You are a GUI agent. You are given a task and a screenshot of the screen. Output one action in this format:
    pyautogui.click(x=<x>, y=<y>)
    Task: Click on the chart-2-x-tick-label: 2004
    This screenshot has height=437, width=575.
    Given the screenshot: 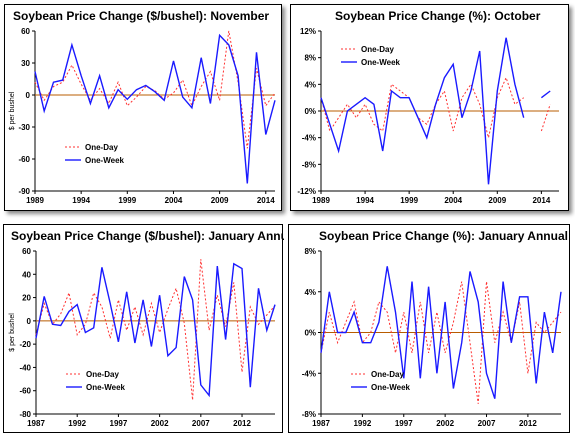 What is the action you would take?
    pyautogui.click(x=453, y=200)
    